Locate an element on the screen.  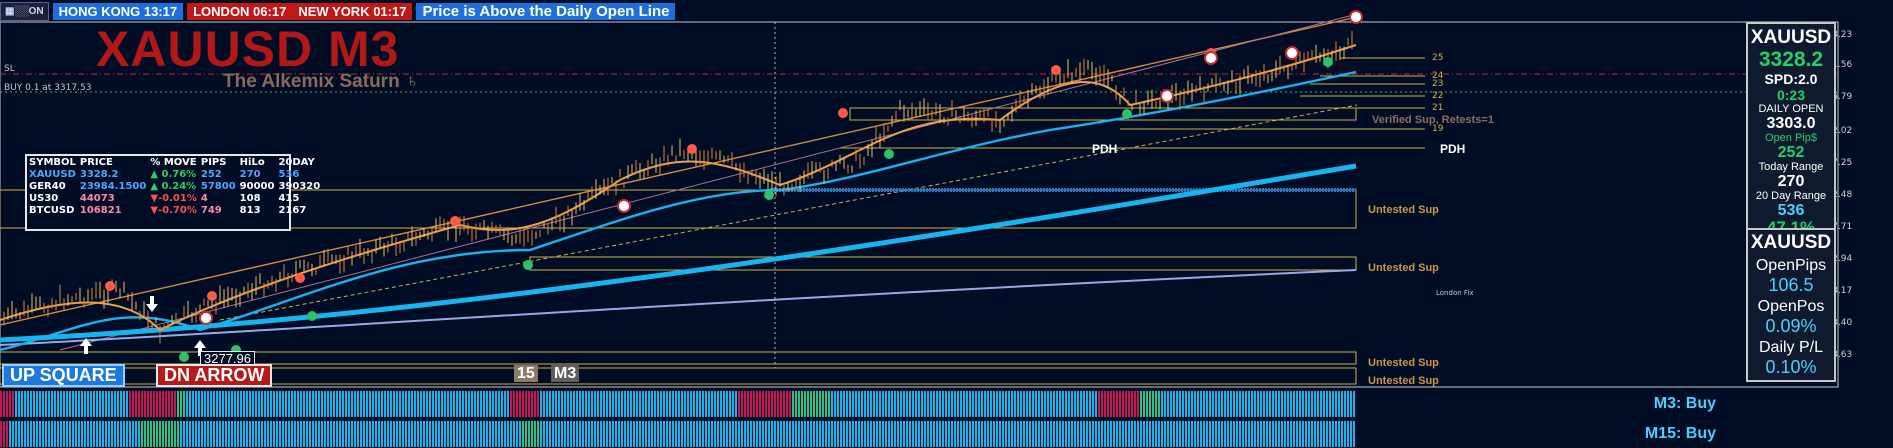
signal-ring-marker is located at coordinates (206, 318).